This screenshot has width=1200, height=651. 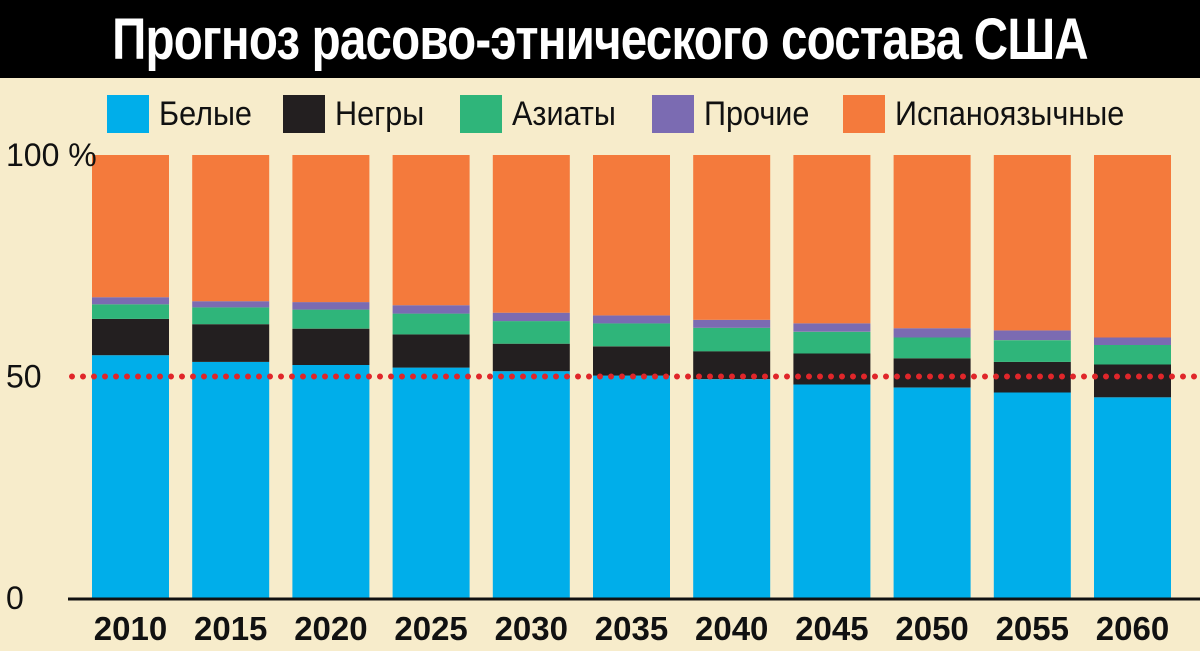 What do you see at coordinates (130, 628) in the screenshot?
I see `x-tick-label: 2010` at bounding box center [130, 628].